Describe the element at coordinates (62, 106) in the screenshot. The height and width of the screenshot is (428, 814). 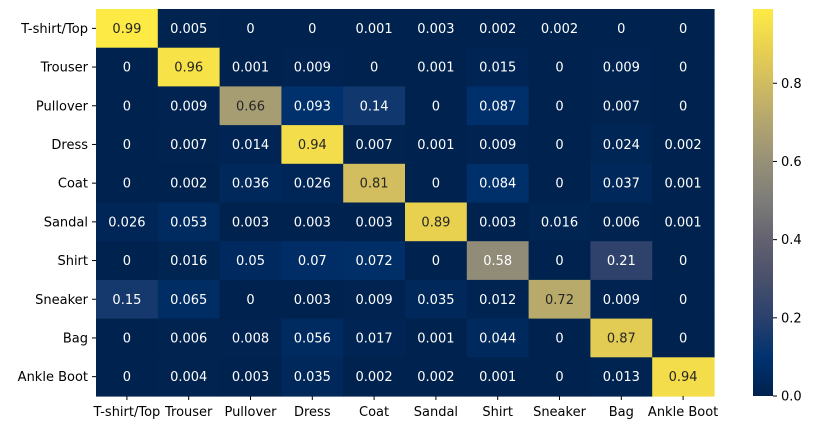
I see `row-label: Pullover` at that location.